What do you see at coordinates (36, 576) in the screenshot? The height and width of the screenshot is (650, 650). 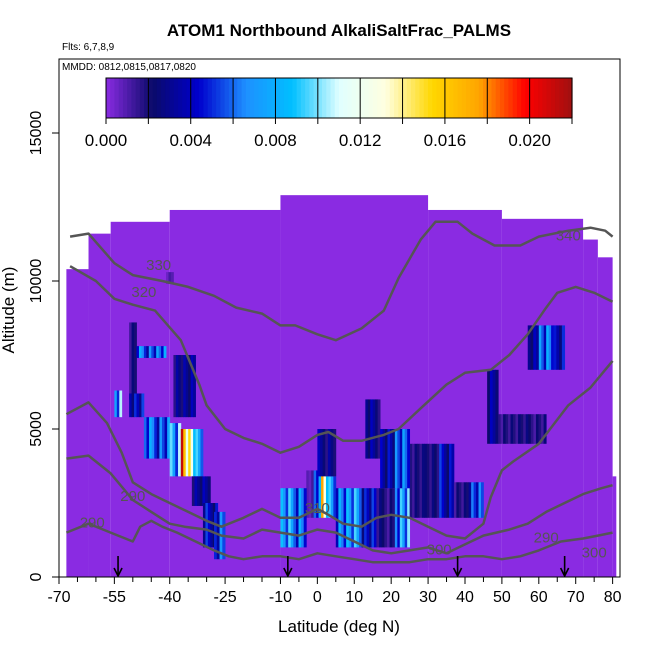 I see `y-tick-label: 0` at bounding box center [36, 576].